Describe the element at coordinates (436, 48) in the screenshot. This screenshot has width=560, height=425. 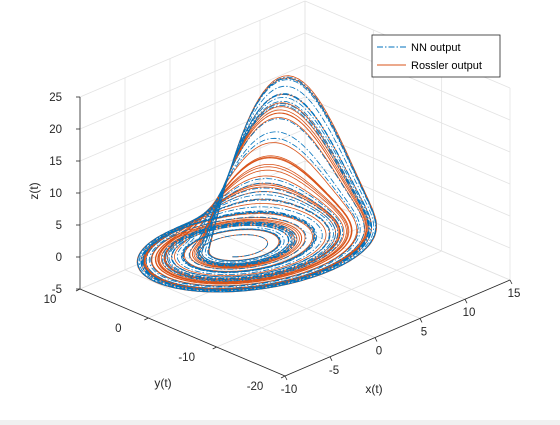
I see `legend-label-nn-output: NN output` at that location.